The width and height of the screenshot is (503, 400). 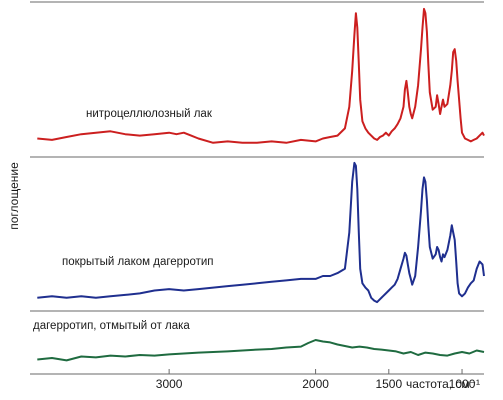 I want to click on x-axis-title: частота, см⁻¹, so click(x=443, y=384).